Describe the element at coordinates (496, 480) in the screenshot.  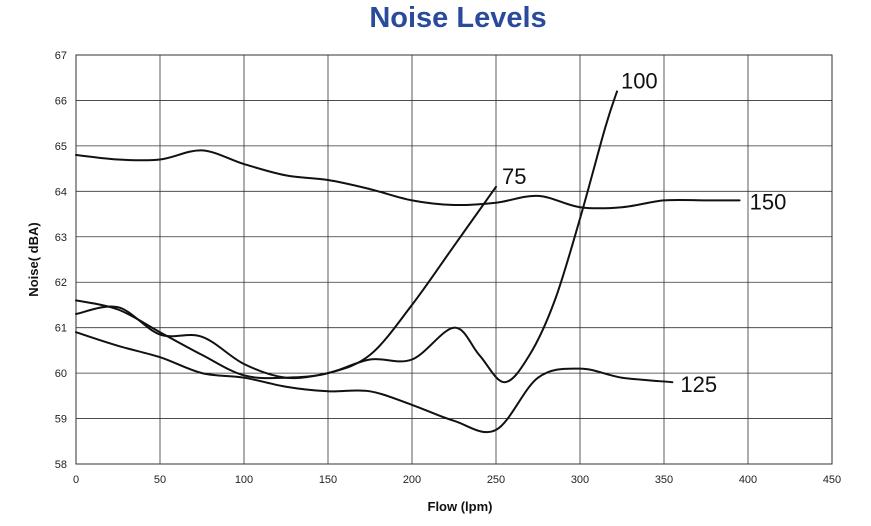
I see `x-tick-250: 250` at that location.